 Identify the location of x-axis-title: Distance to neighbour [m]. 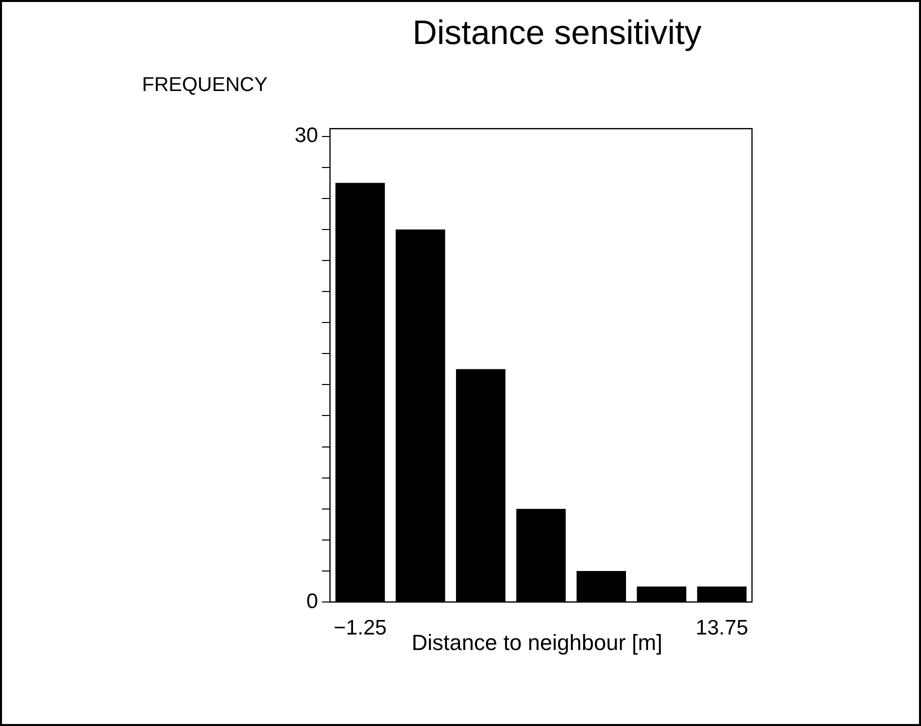
(537, 642).